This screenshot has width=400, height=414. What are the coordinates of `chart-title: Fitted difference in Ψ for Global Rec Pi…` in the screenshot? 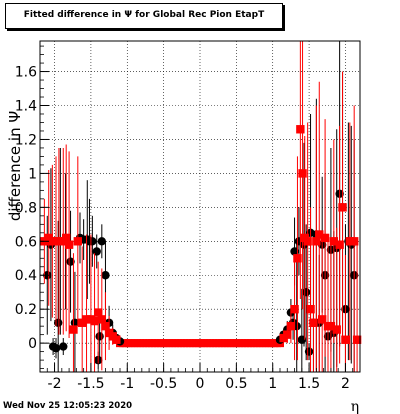 It's located at (144, 15).